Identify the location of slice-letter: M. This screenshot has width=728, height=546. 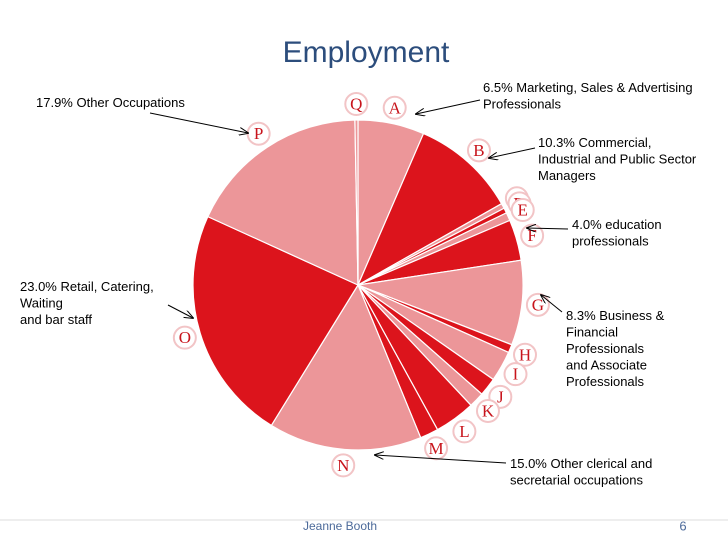
(436, 448).